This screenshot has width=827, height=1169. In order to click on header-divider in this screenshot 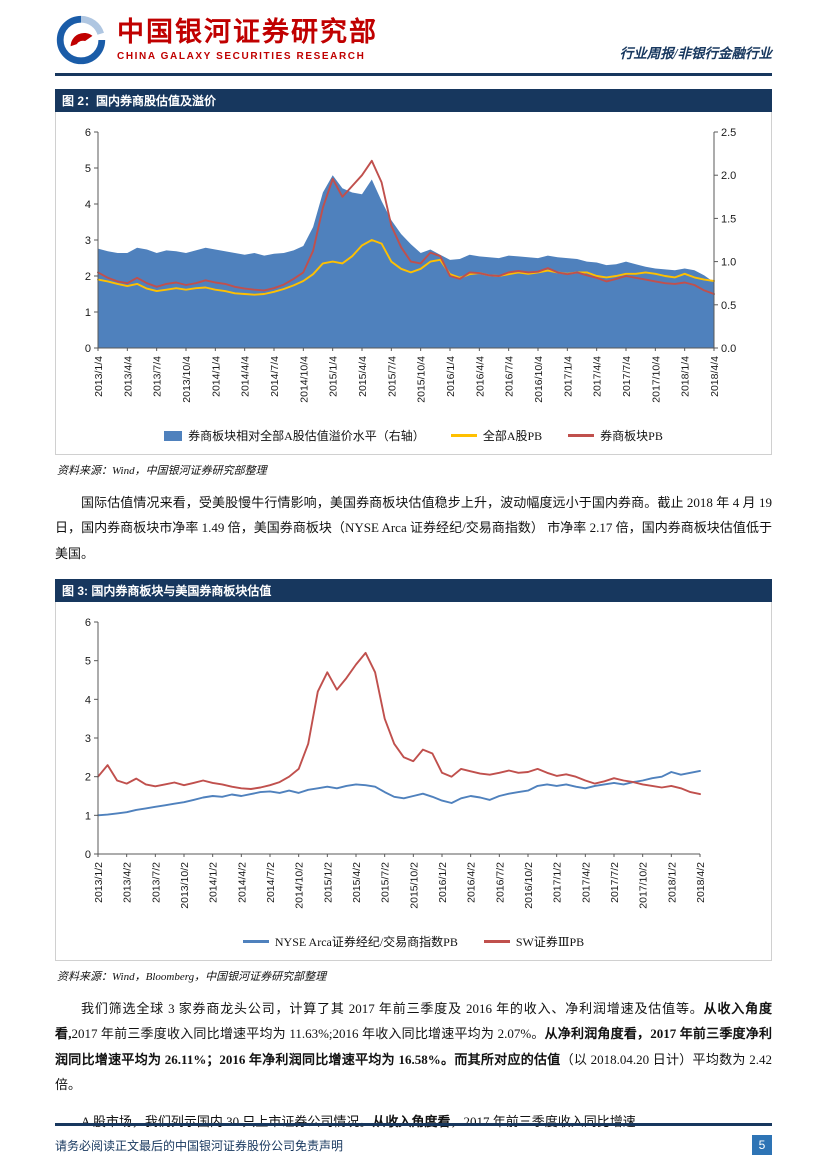, I will do `click(413, 74)`.